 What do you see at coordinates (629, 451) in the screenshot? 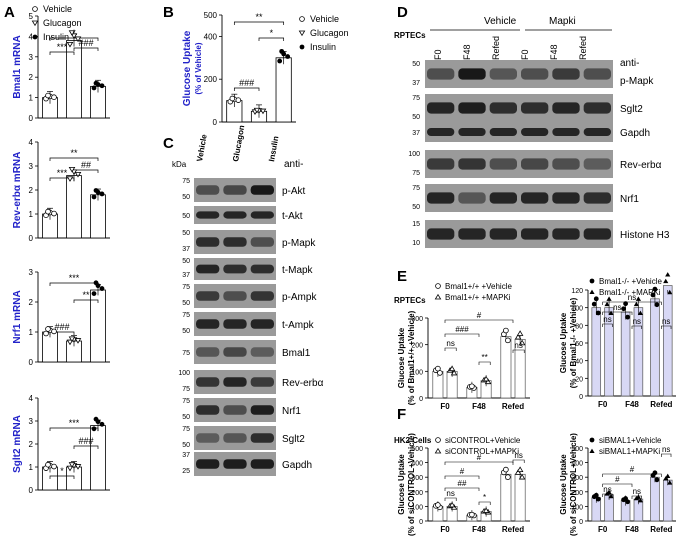
I see `legend-label: siBMAL1+MAPKi` at bounding box center [629, 451].